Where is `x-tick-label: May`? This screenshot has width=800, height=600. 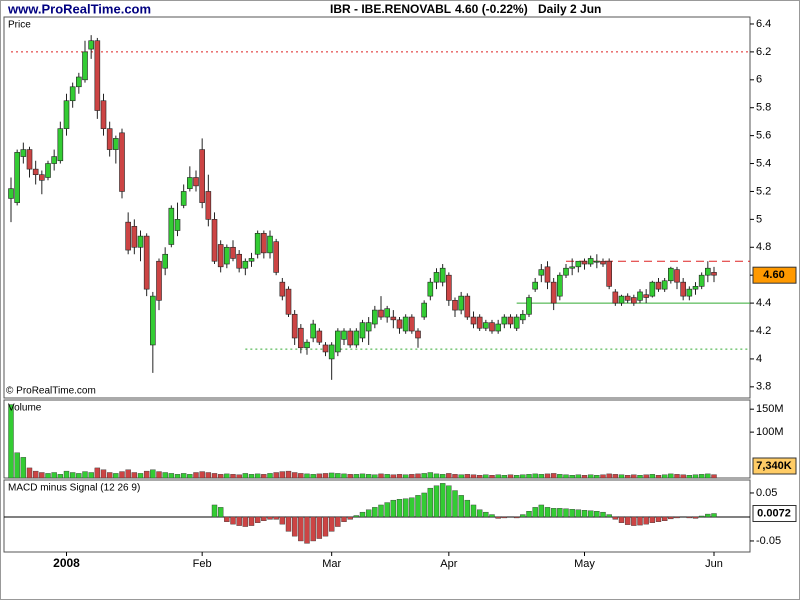 x-tick-label: May is located at coordinates (584, 564).